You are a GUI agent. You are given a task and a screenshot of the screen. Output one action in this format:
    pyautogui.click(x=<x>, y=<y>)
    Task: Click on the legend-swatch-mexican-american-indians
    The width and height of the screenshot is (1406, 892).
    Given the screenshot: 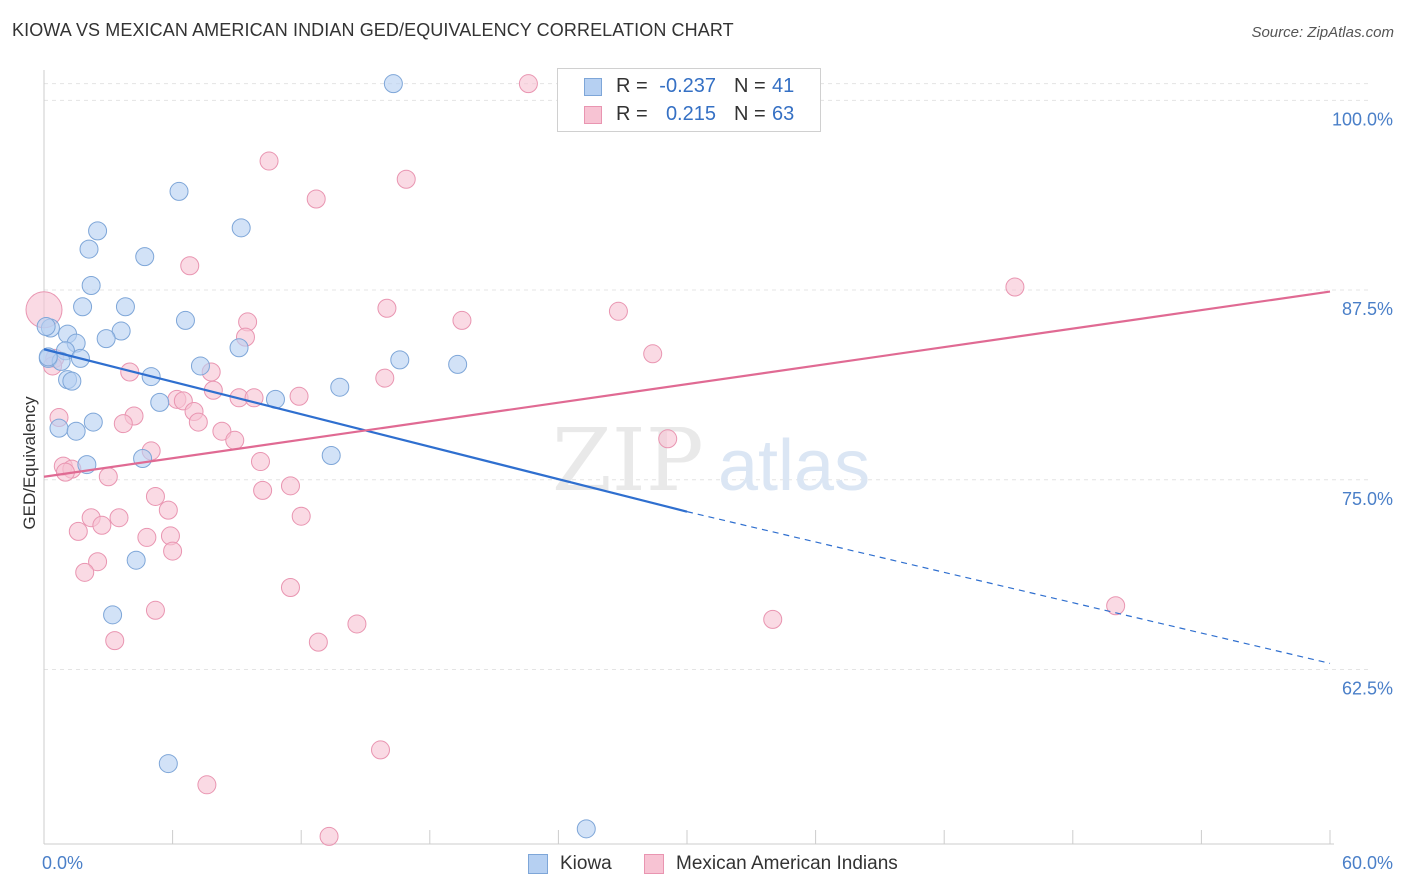 What is the action you would take?
    pyautogui.click(x=654, y=864)
    